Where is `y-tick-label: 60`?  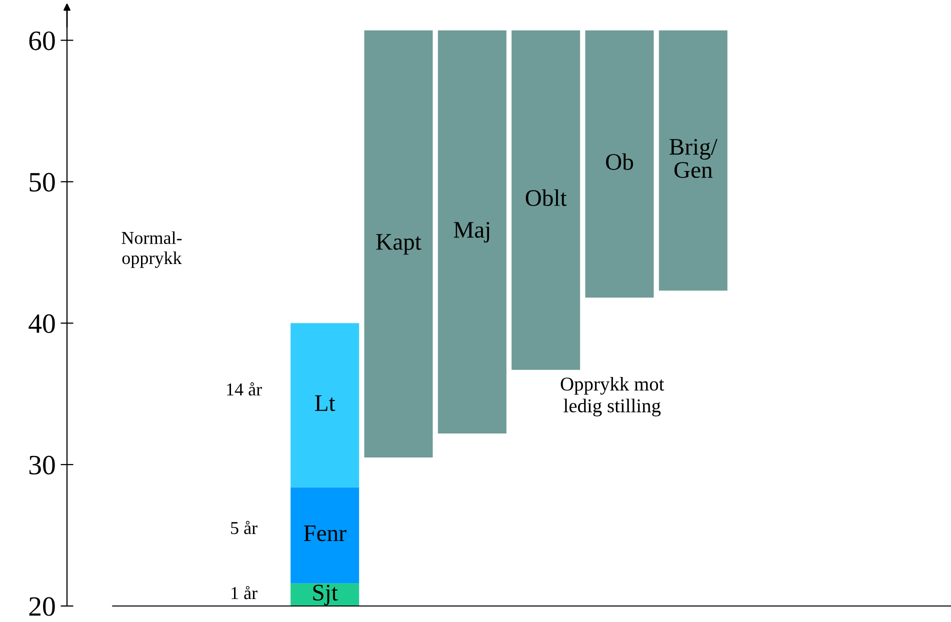
y-tick-label: 60 is located at coordinates (42, 40).